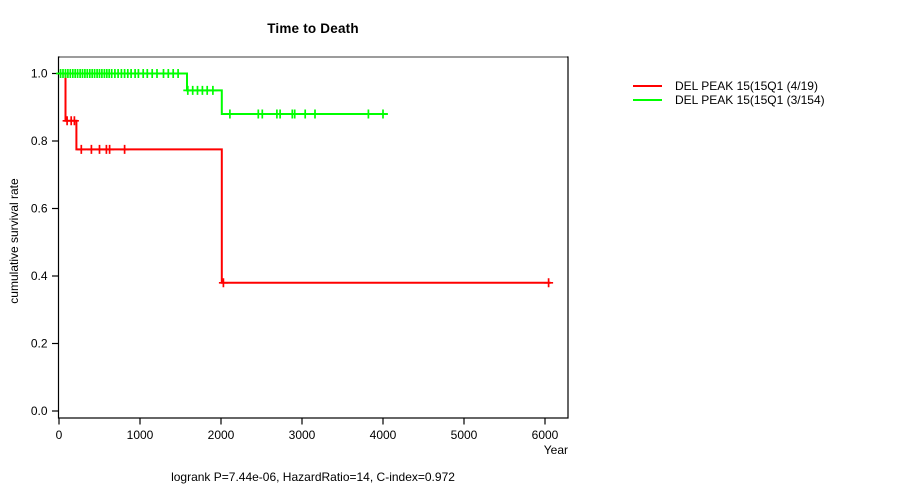 Image resolution: width=900 pixels, height=500 pixels. I want to click on x-tick-label: 2000, so click(221, 435).